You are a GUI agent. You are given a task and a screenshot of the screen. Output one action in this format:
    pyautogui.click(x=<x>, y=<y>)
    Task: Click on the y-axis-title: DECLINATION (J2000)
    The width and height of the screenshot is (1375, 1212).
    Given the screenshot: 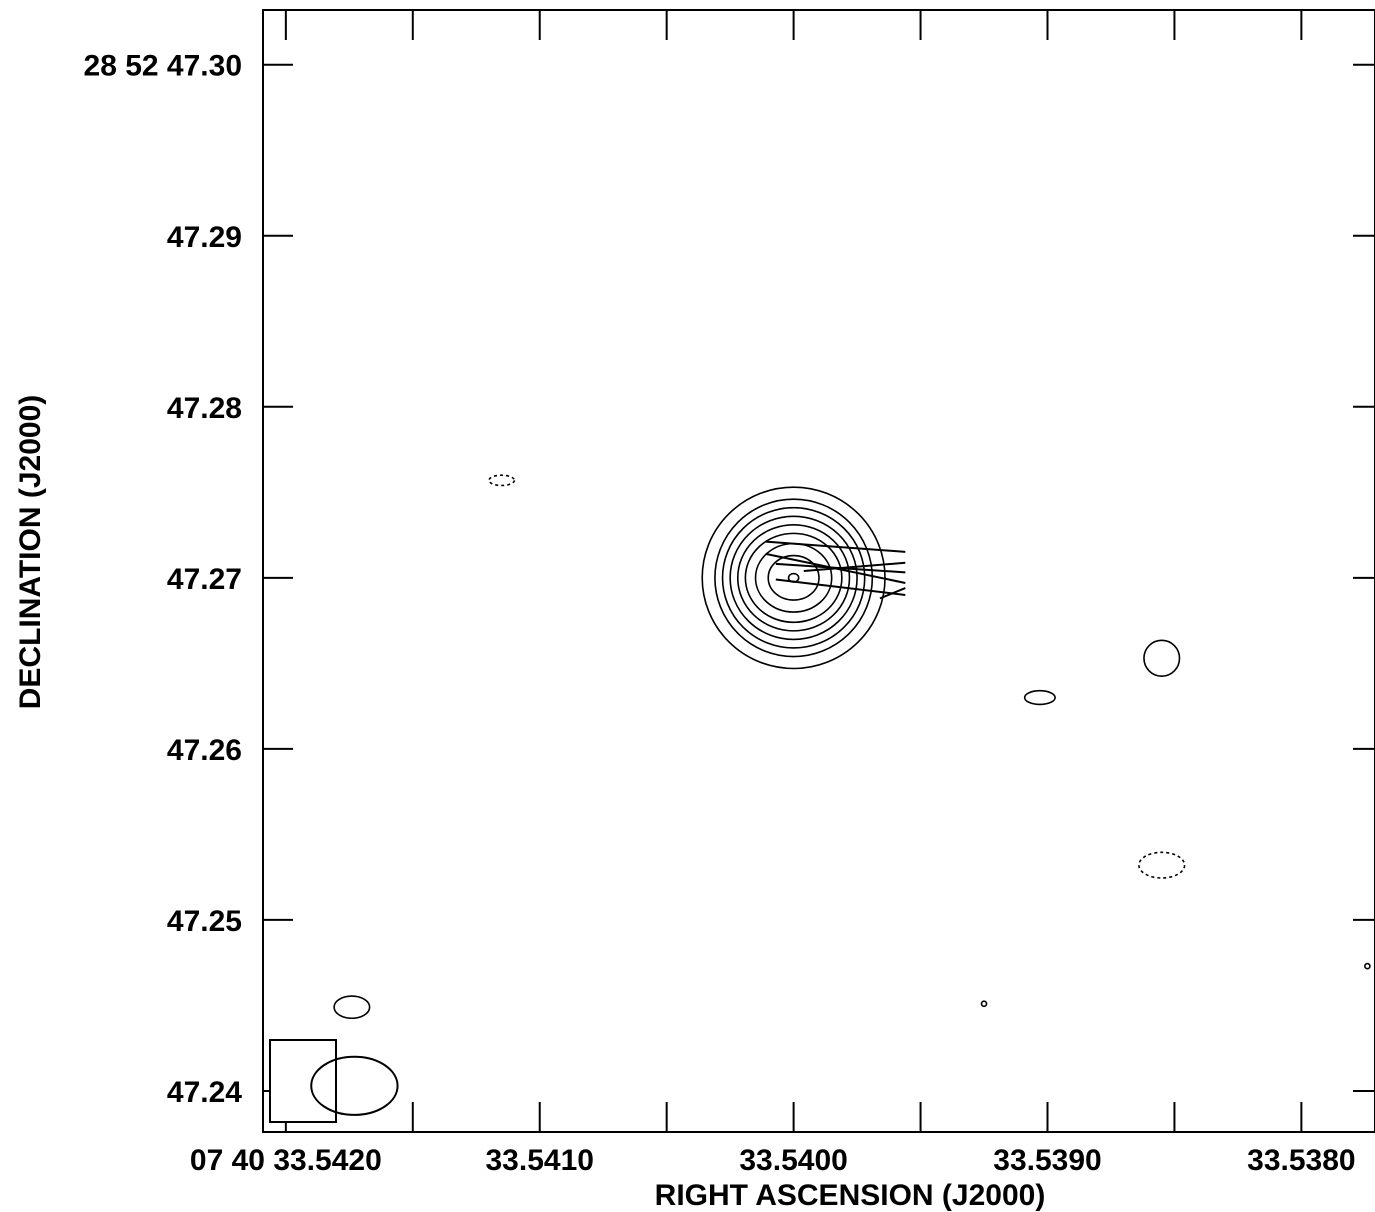 What is the action you would take?
    pyautogui.click(x=30, y=552)
    